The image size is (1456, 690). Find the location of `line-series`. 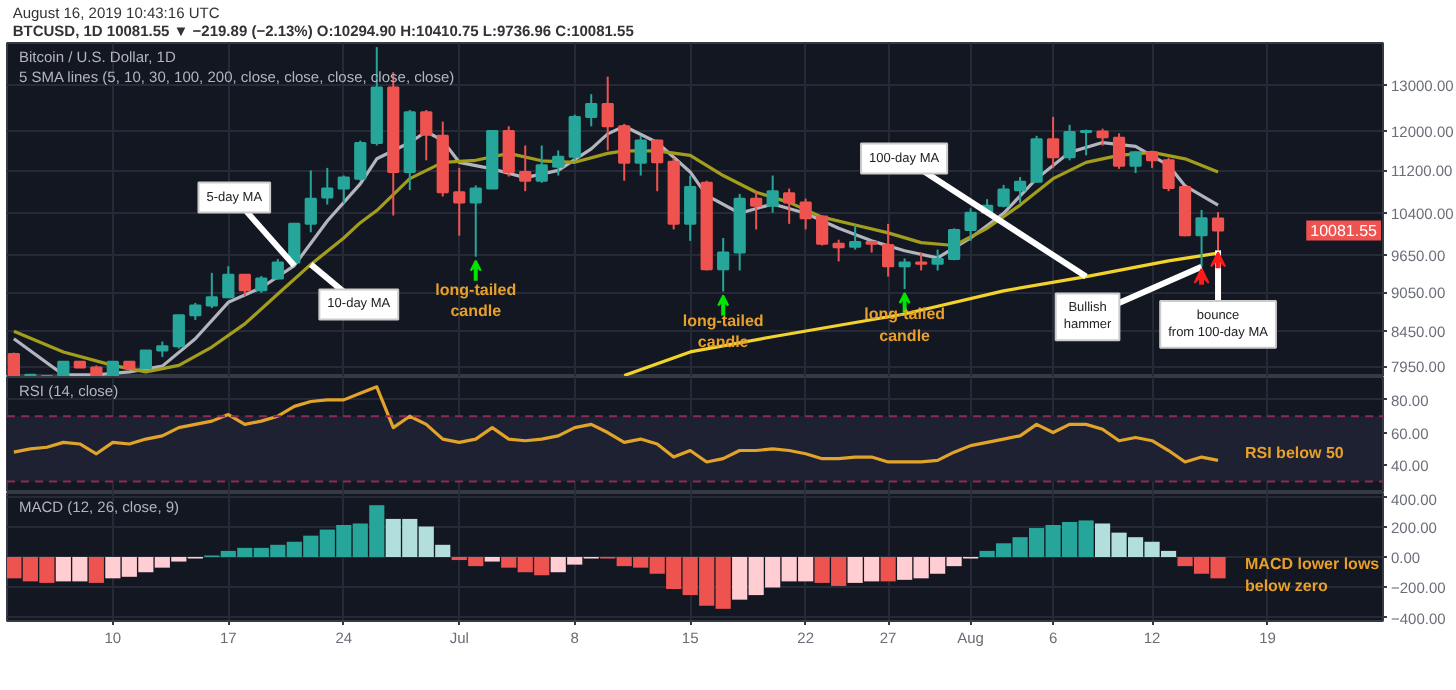

line-series is located at coordinates (616, 424).